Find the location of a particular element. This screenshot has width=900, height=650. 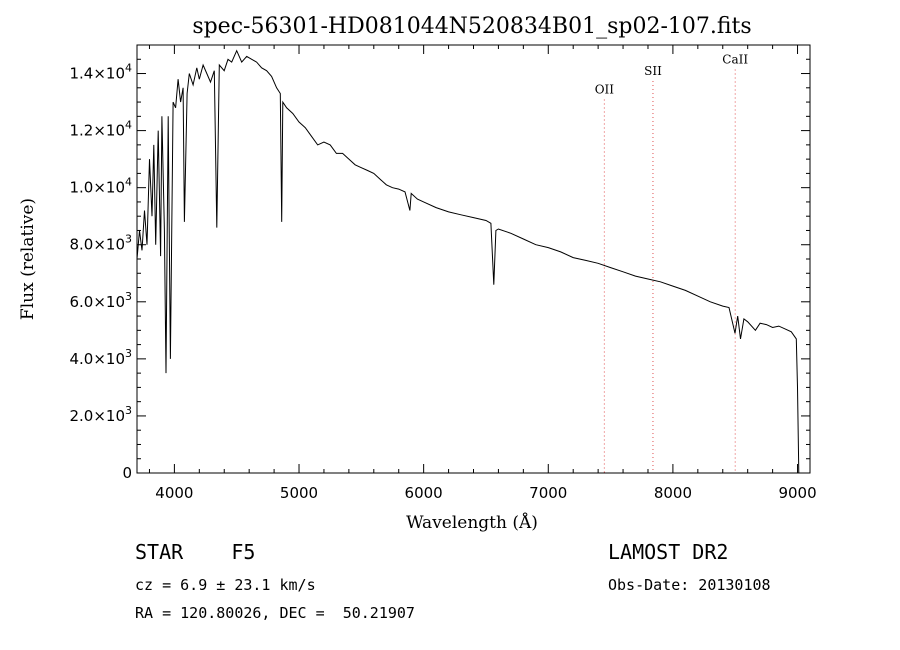

y-tick-mantissa: 4.0×10 is located at coordinates (97, 359).